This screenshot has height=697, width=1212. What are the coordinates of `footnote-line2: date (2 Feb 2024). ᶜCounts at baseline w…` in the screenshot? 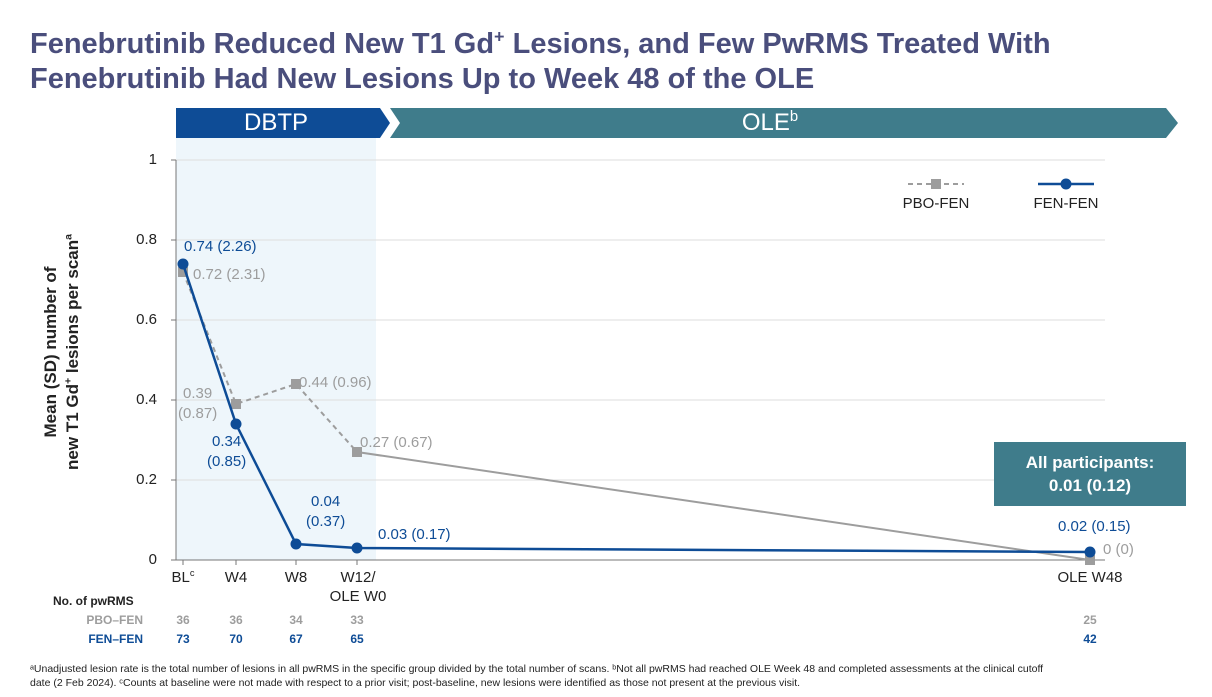 It's located at (415, 683).